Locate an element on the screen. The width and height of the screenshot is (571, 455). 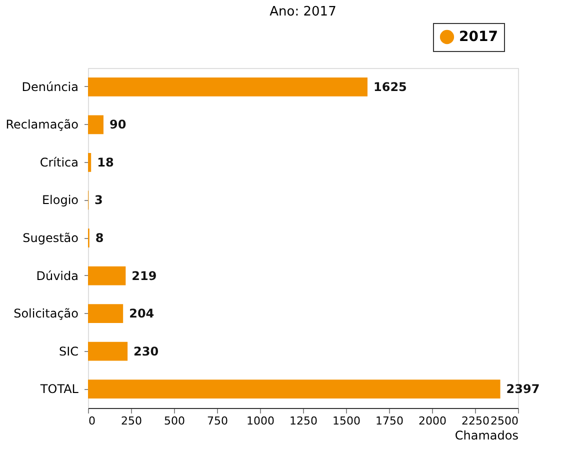
x-tick-label: 1750 is located at coordinates (390, 421).